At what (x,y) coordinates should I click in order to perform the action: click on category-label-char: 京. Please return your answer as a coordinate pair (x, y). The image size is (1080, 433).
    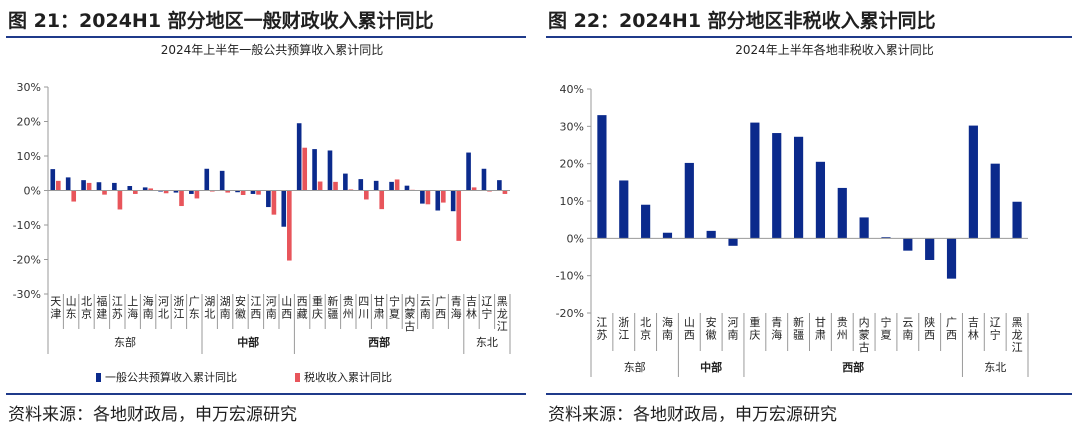
    Looking at the image, I should click on (645, 335).